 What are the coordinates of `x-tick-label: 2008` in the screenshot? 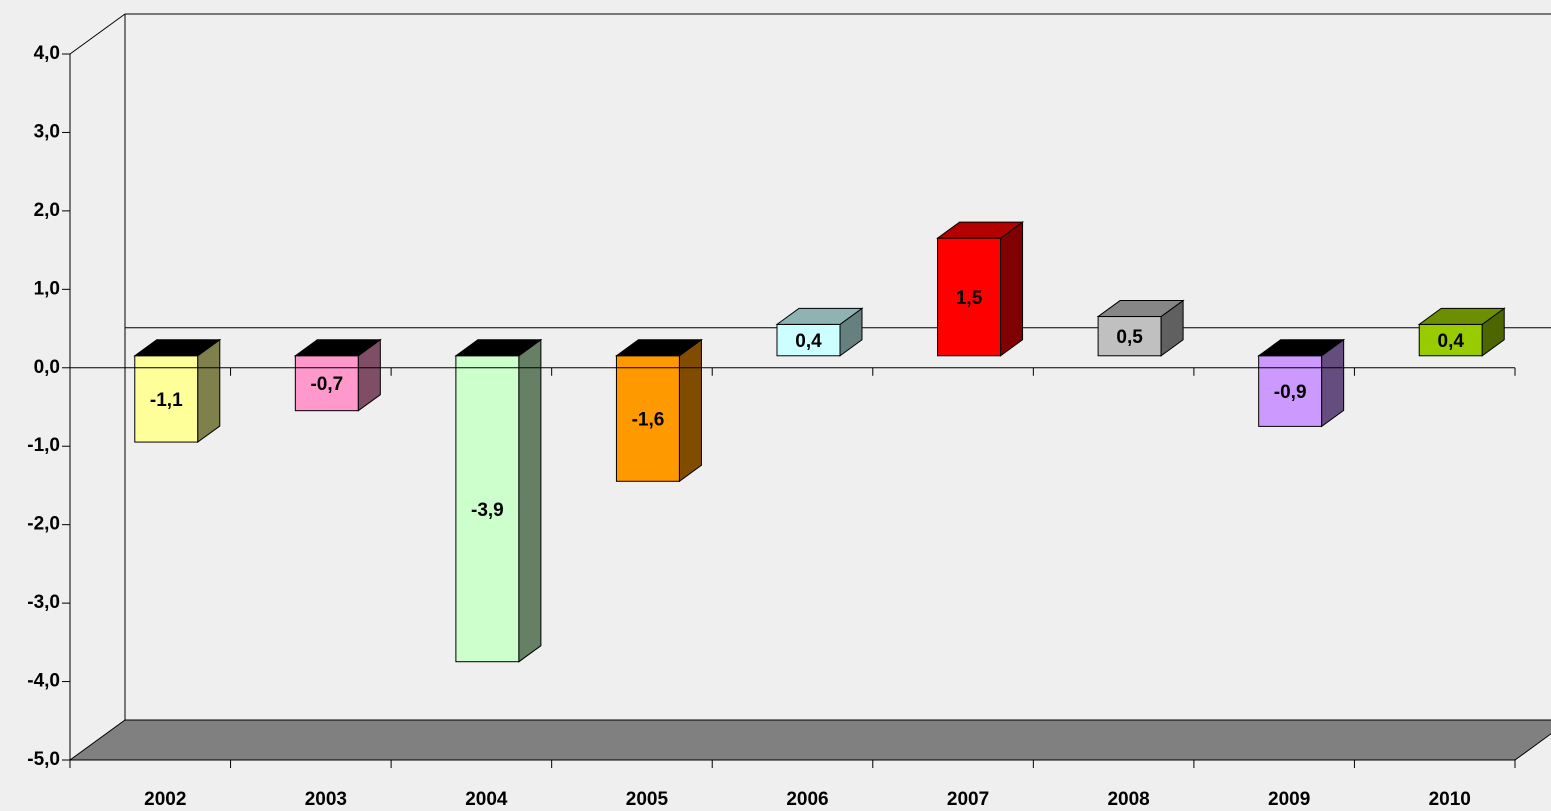 It's located at (1128, 799).